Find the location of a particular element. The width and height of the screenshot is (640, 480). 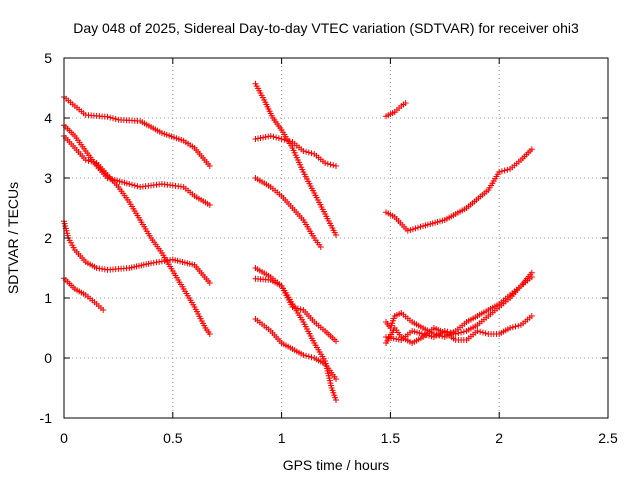

y-tick-label: -1 is located at coordinates (46, 418).